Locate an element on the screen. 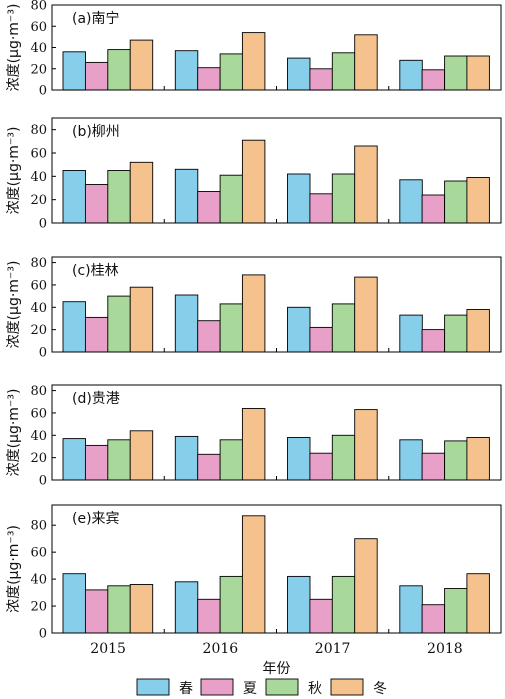  y-axis-label-2: 浓度(μg·m⁻³) is located at coordinates (14, 171).